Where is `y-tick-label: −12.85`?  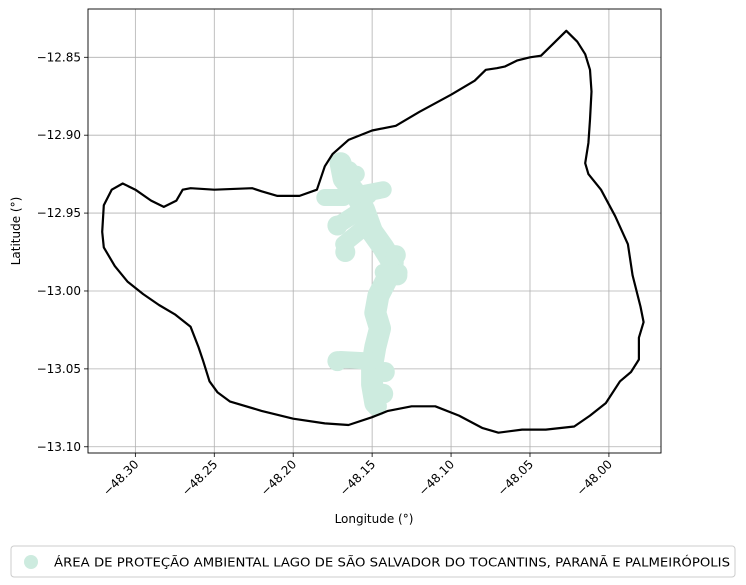 y-tick-label: −12.85 is located at coordinates (59, 57).